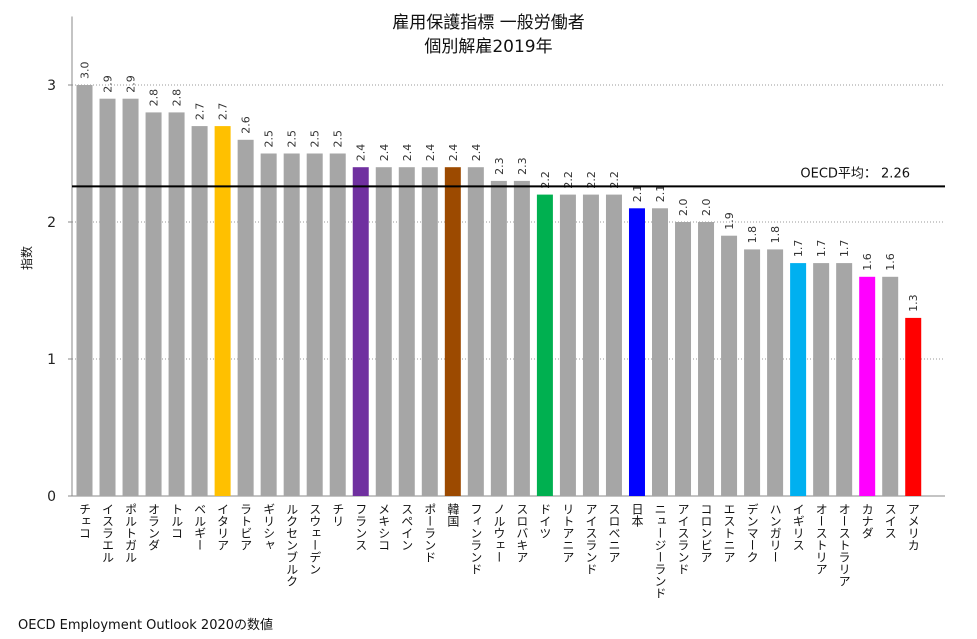  What do you see at coordinates (614, 533) in the screenshot?
I see `category-label: スロベニア` at bounding box center [614, 533].